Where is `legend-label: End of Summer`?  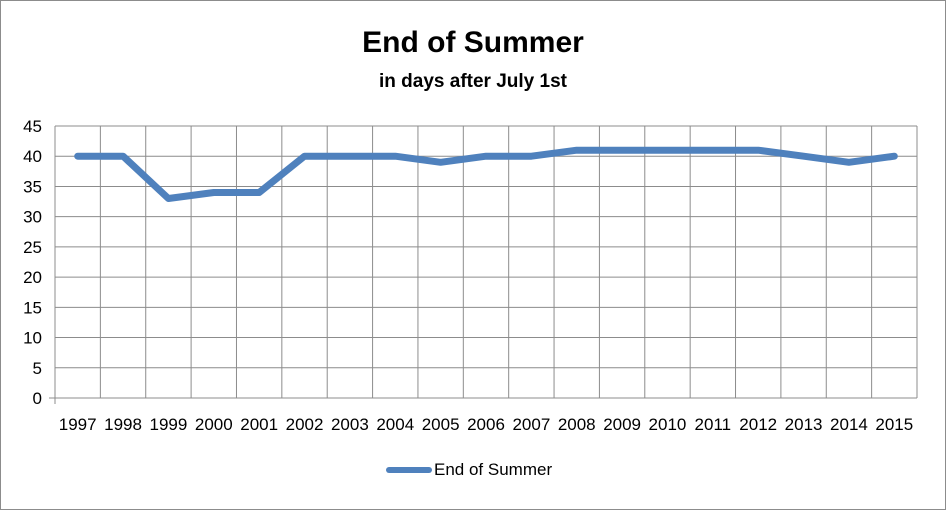
legend-label: End of Summer is located at coordinates (493, 469).